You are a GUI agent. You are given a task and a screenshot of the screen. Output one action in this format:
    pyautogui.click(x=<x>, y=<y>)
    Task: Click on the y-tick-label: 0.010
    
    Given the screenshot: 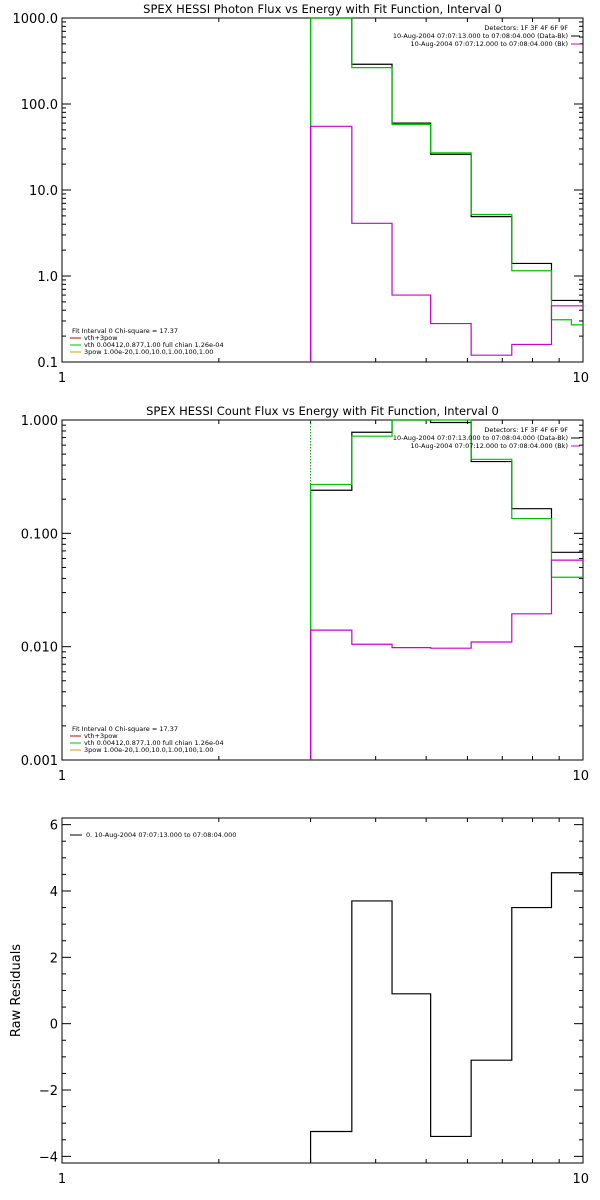 What is the action you would take?
    pyautogui.click(x=39, y=648)
    